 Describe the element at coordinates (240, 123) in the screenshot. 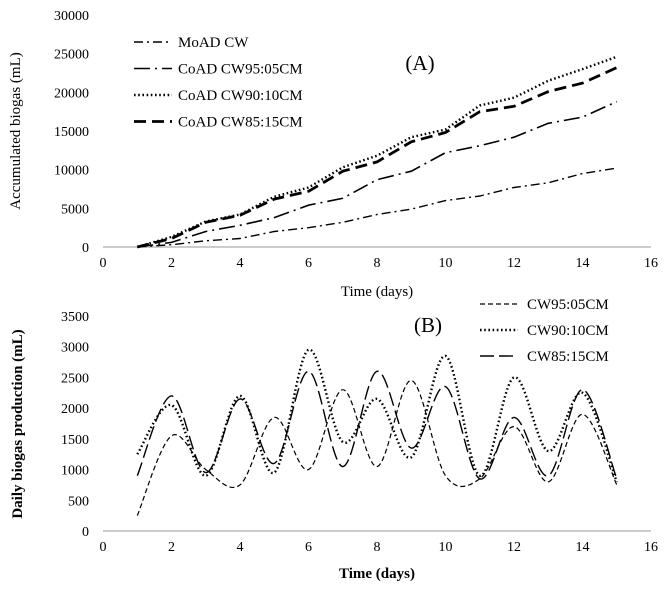

I see `legend-label: CoAD CW85:15CM` at that location.